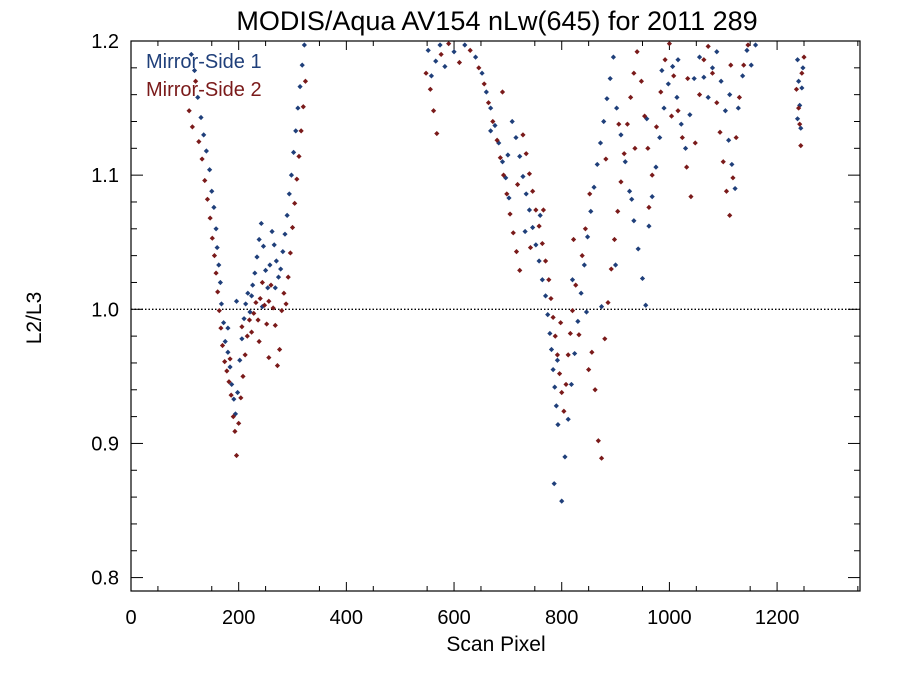 The width and height of the screenshot is (900, 675). I want to click on chart-title: MODIS/Aqua AV154 nLw(645) for 2011 289, so click(496, 21).